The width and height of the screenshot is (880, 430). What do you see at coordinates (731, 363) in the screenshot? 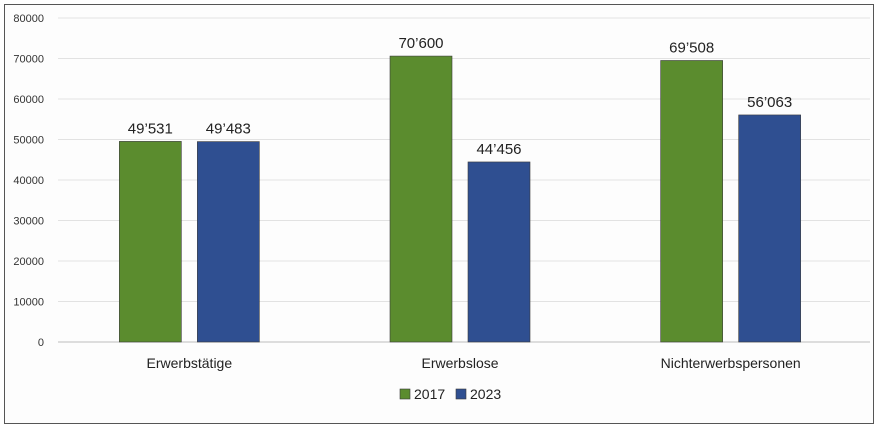
I see `x-category-label: Nichterwerbspersonen` at bounding box center [731, 363].